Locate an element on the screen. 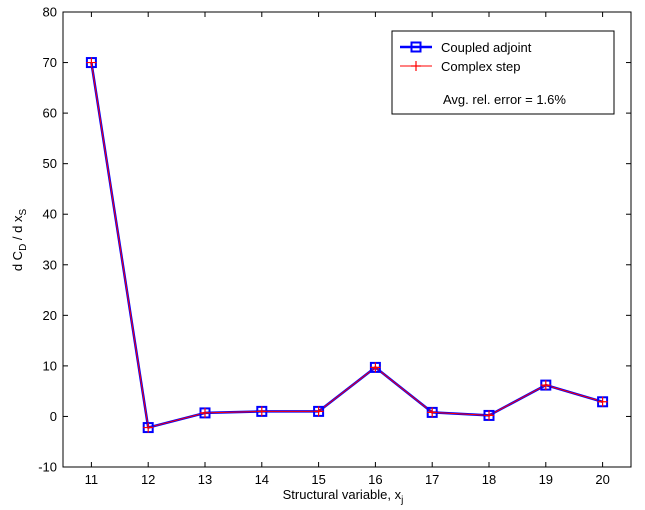 The width and height of the screenshot is (645, 510). x-tick-label: 14 is located at coordinates (262, 479).